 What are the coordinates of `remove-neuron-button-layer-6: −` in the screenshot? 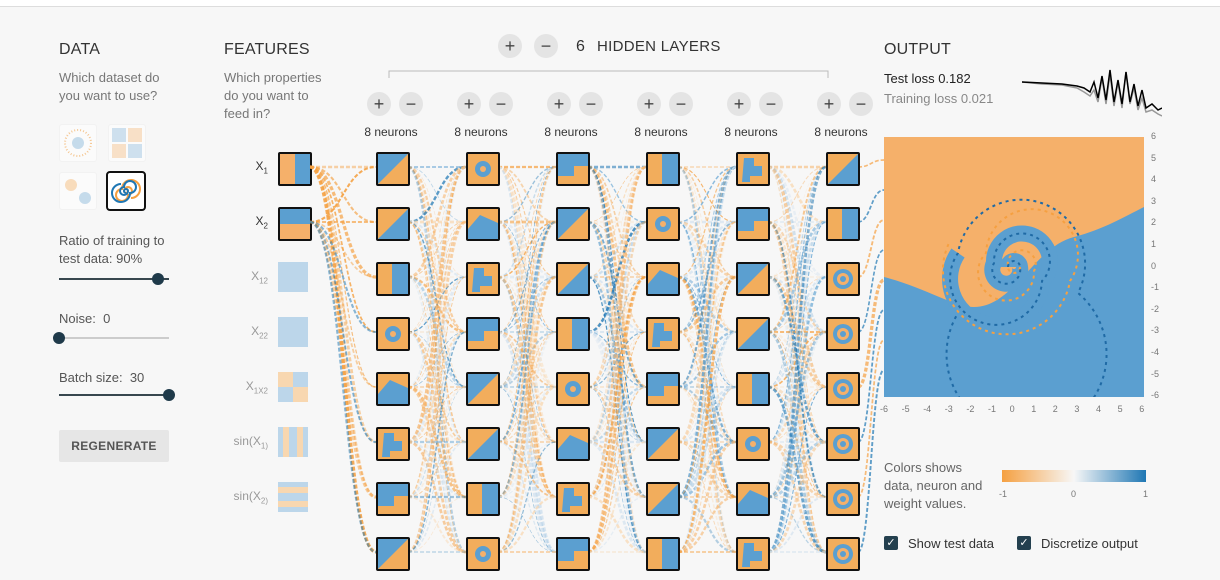 It's located at (861, 104).